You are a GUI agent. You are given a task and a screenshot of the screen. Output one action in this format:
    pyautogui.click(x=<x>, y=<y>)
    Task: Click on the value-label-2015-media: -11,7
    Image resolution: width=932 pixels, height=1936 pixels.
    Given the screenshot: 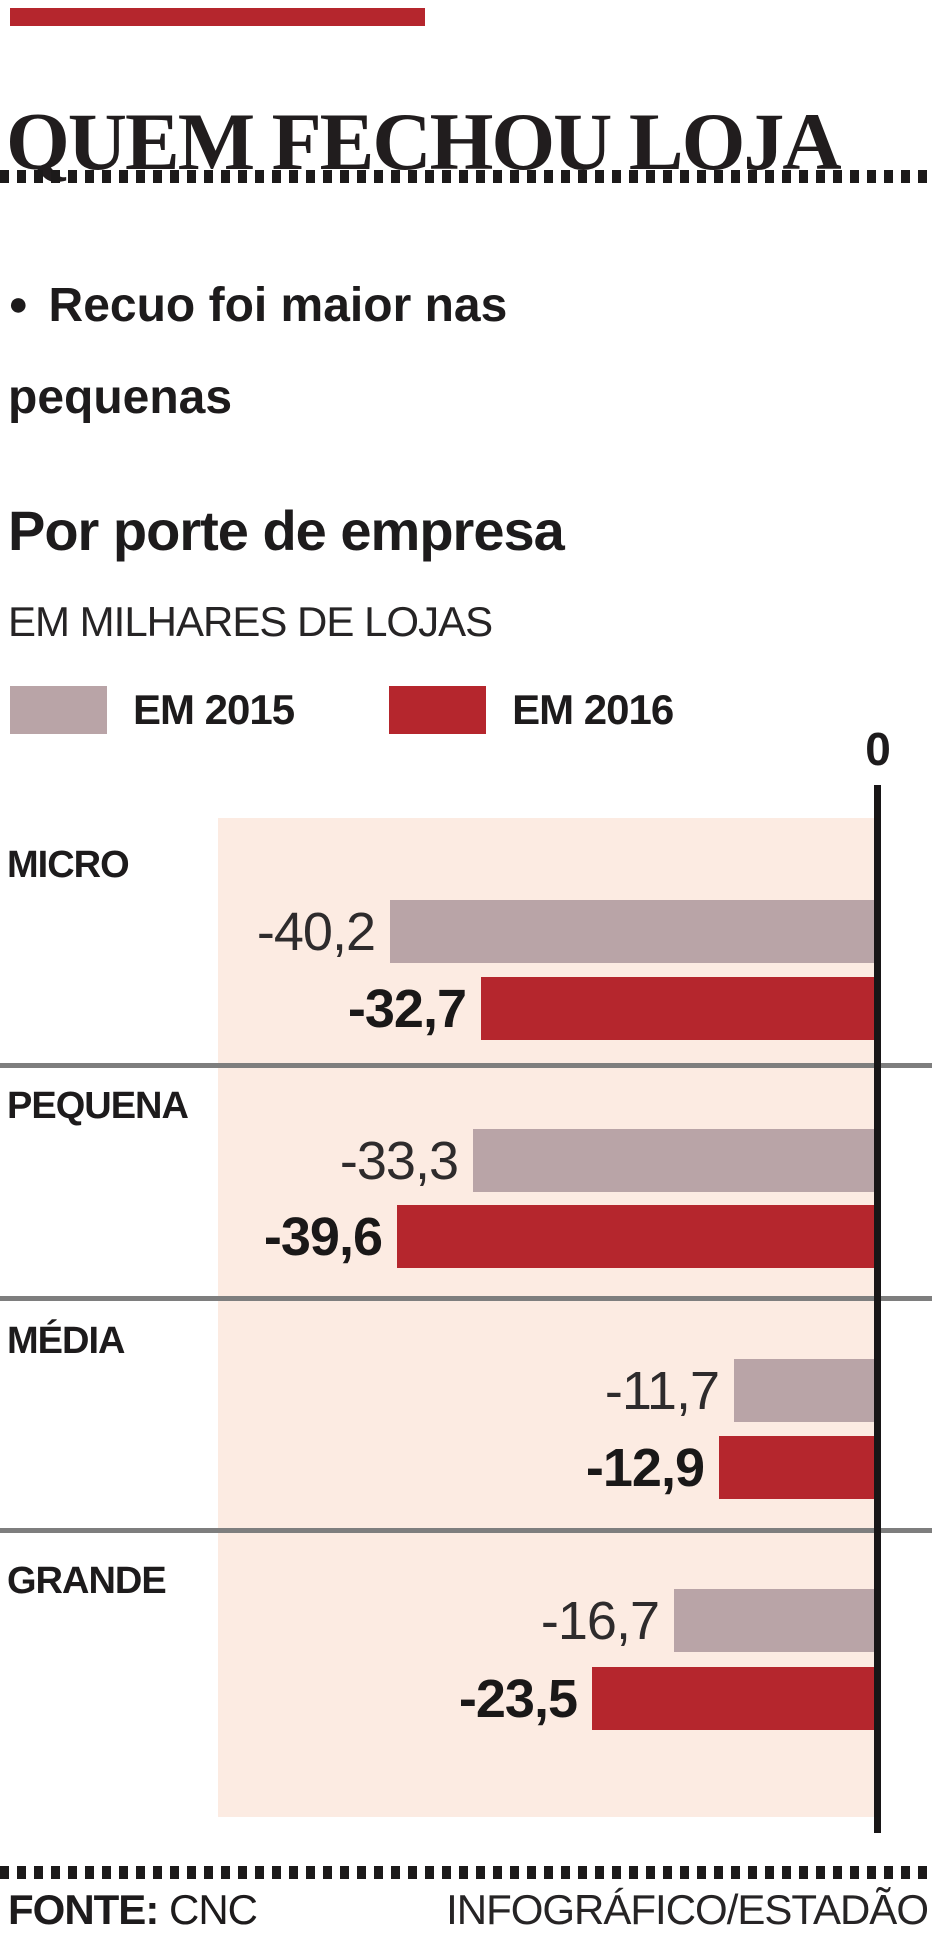 What is the action you would take?
    pyautogui.click(x=662, y=1390)
    